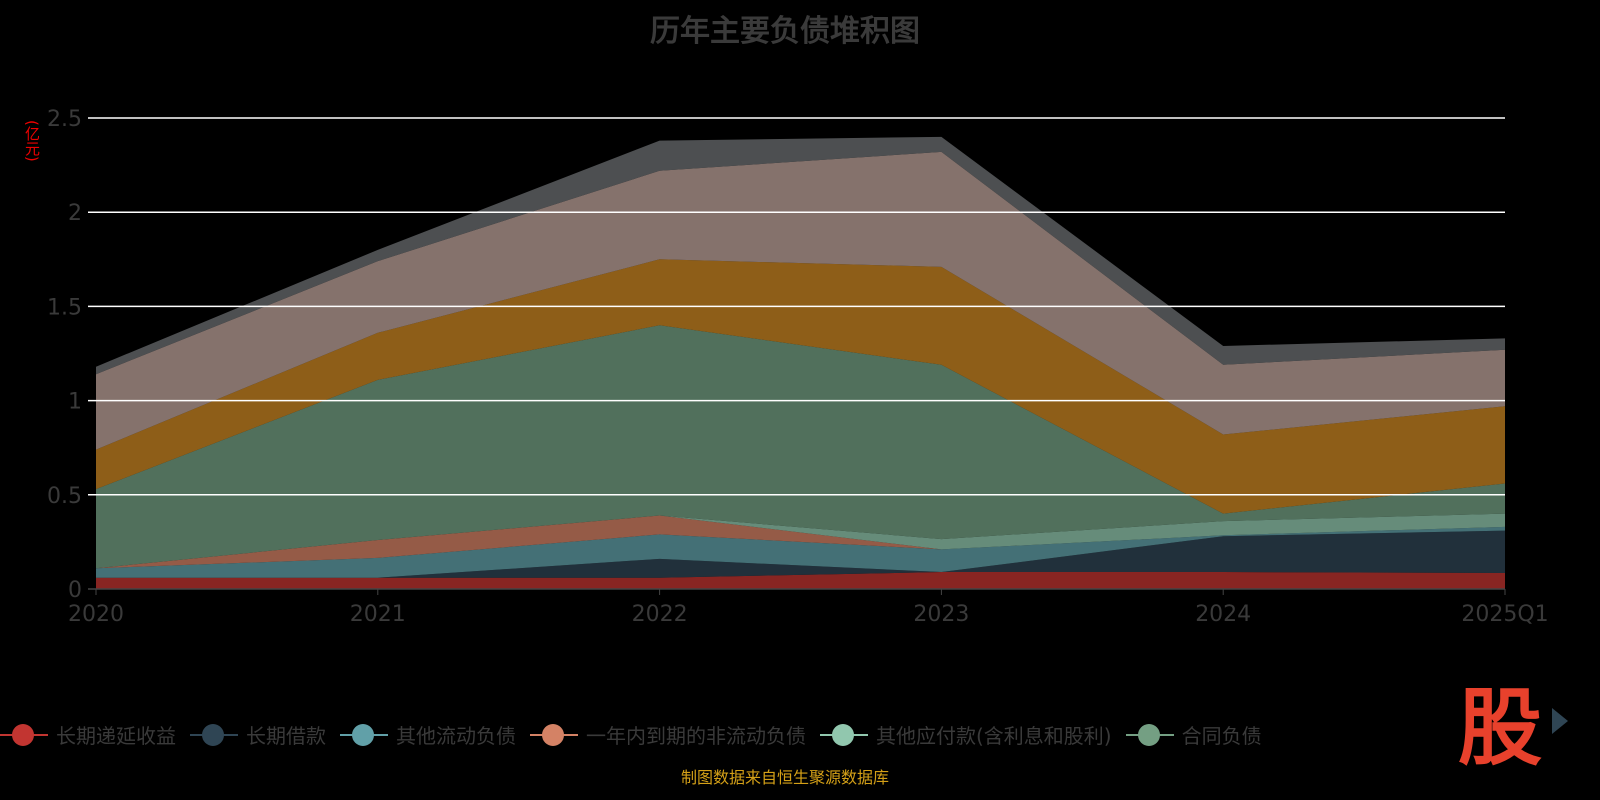 This screenshot has width=1600, height=800. Describe the element at coordinates (64, 307) in the screenshot. I see `y-tick-label: 1.5` at that location.